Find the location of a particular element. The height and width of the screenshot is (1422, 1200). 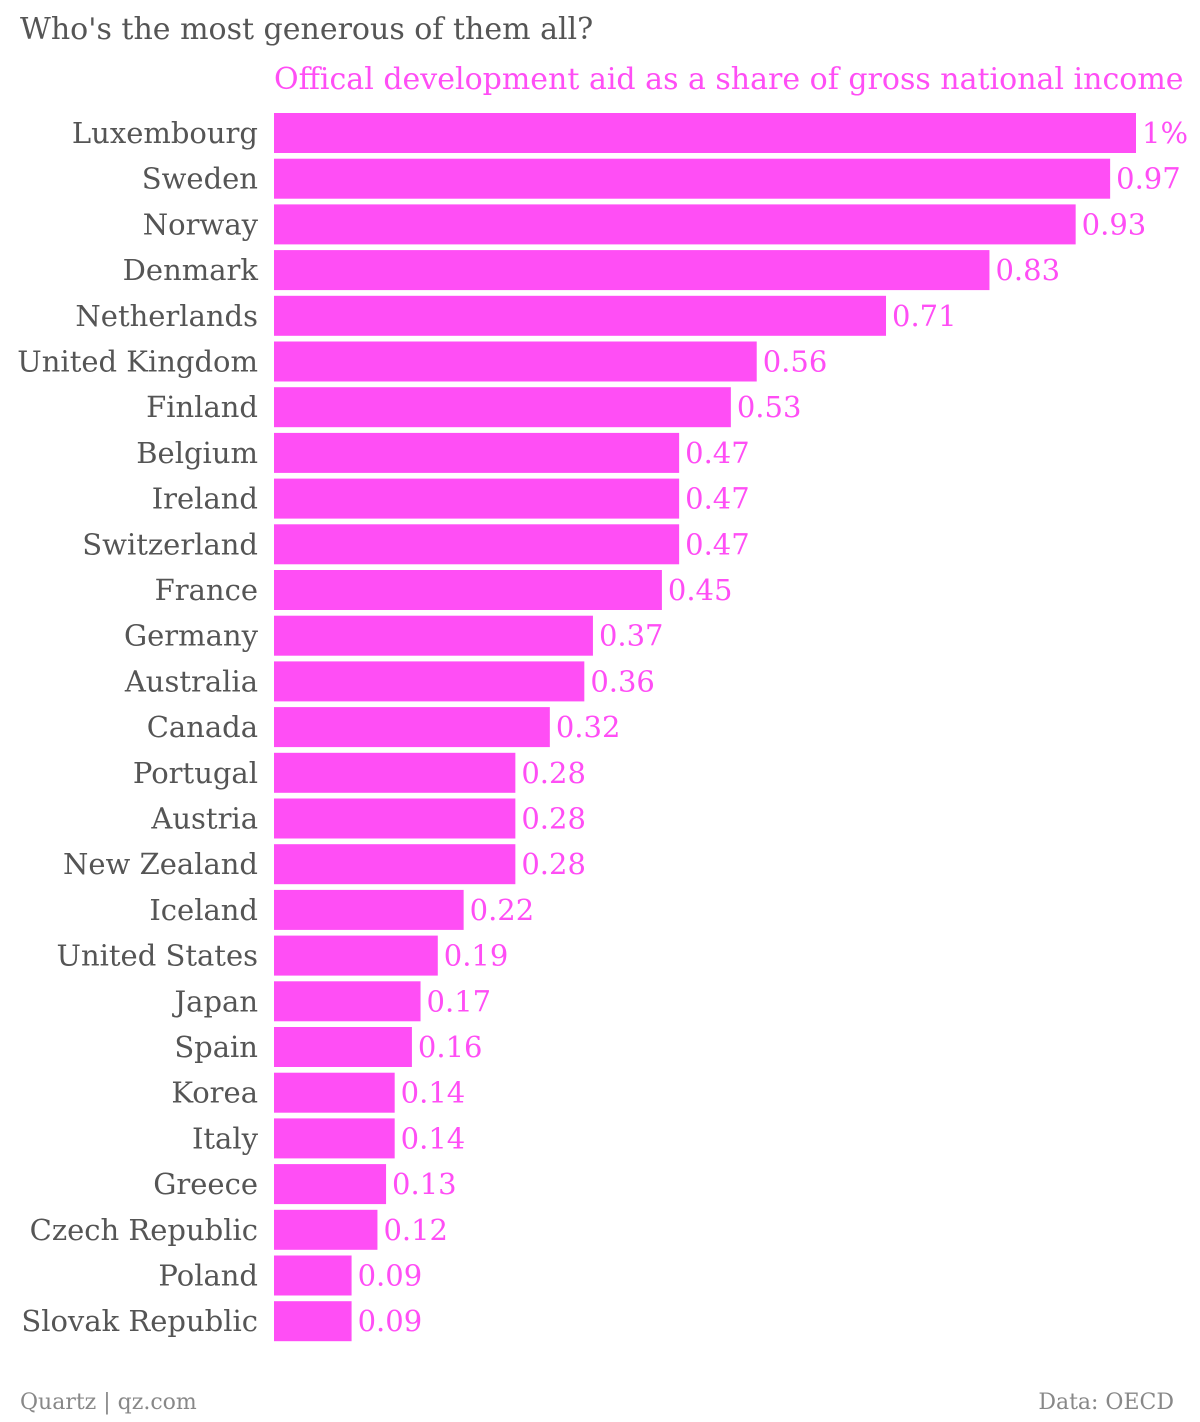

chart-title: Who's the most generous of them all? is located at coordinates (307, 29).